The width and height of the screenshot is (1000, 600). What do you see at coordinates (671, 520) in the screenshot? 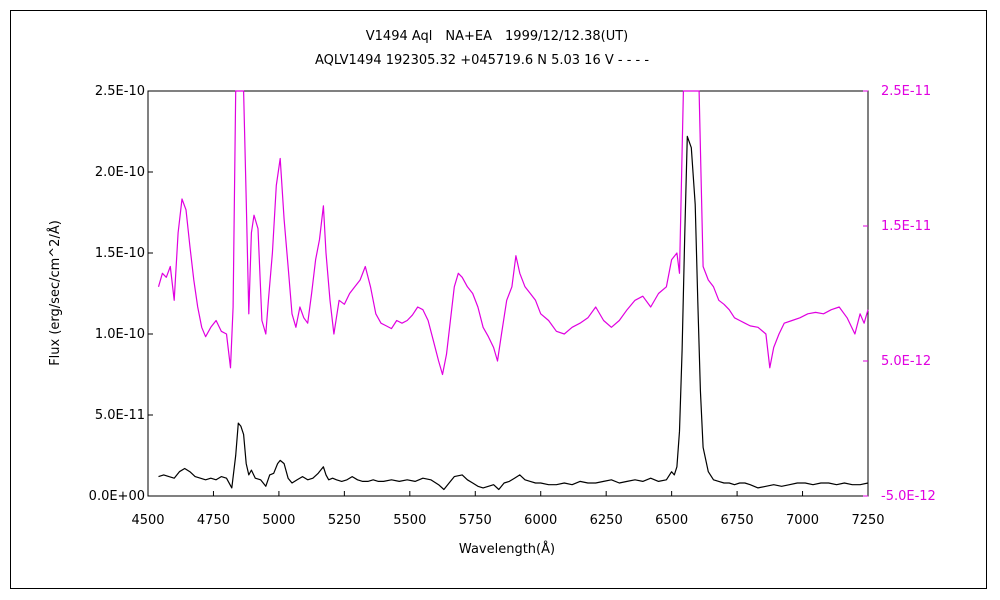
I see `x-tick-label: 6500` at bounding box center [671, 520].